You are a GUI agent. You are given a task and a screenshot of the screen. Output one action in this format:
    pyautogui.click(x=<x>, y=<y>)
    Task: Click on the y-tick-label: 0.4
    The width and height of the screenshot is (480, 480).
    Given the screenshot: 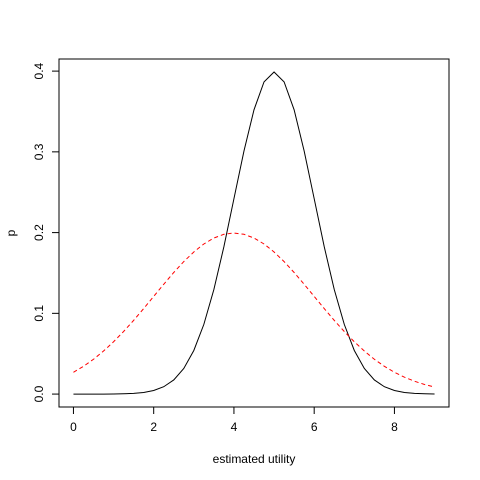 What is the action you would take?
    pyautogui.click(x=39, y=70)
    